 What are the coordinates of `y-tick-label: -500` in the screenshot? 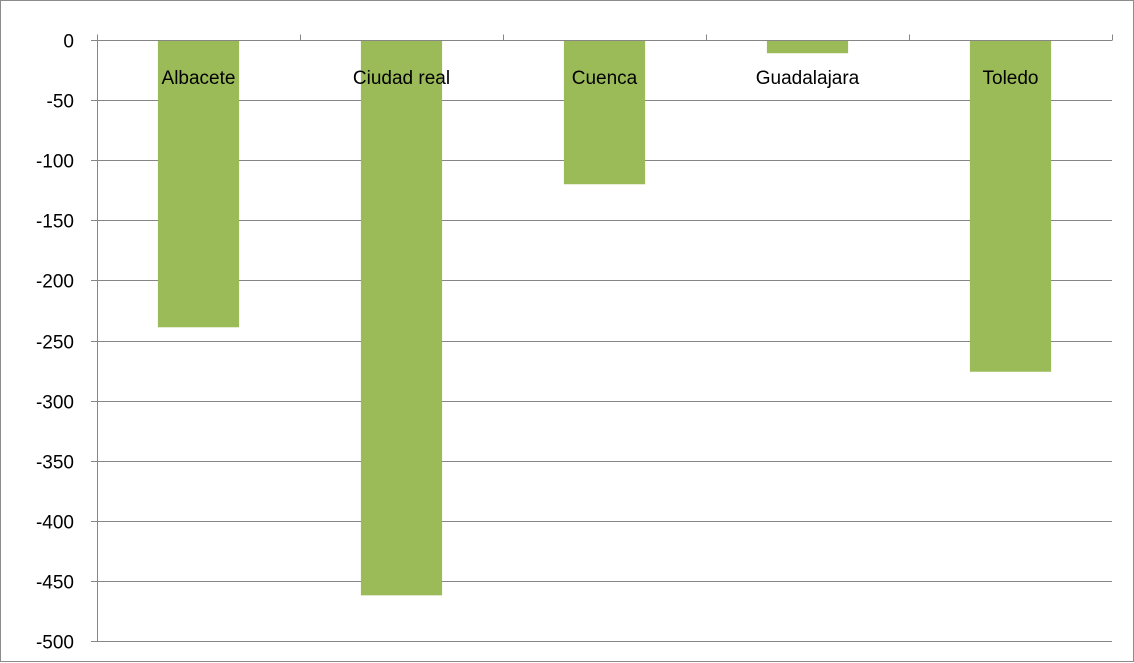 It's located at (55, 643).